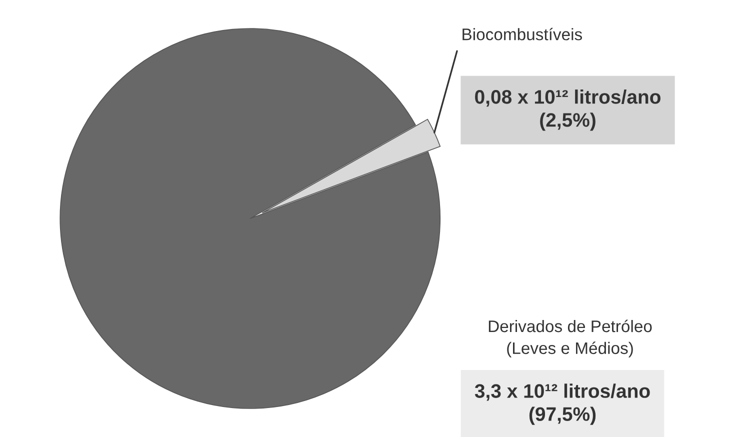 This screenshot has height=437, width=750. I want to click on slice-label: Biocombustíveis, so click(522, 34).